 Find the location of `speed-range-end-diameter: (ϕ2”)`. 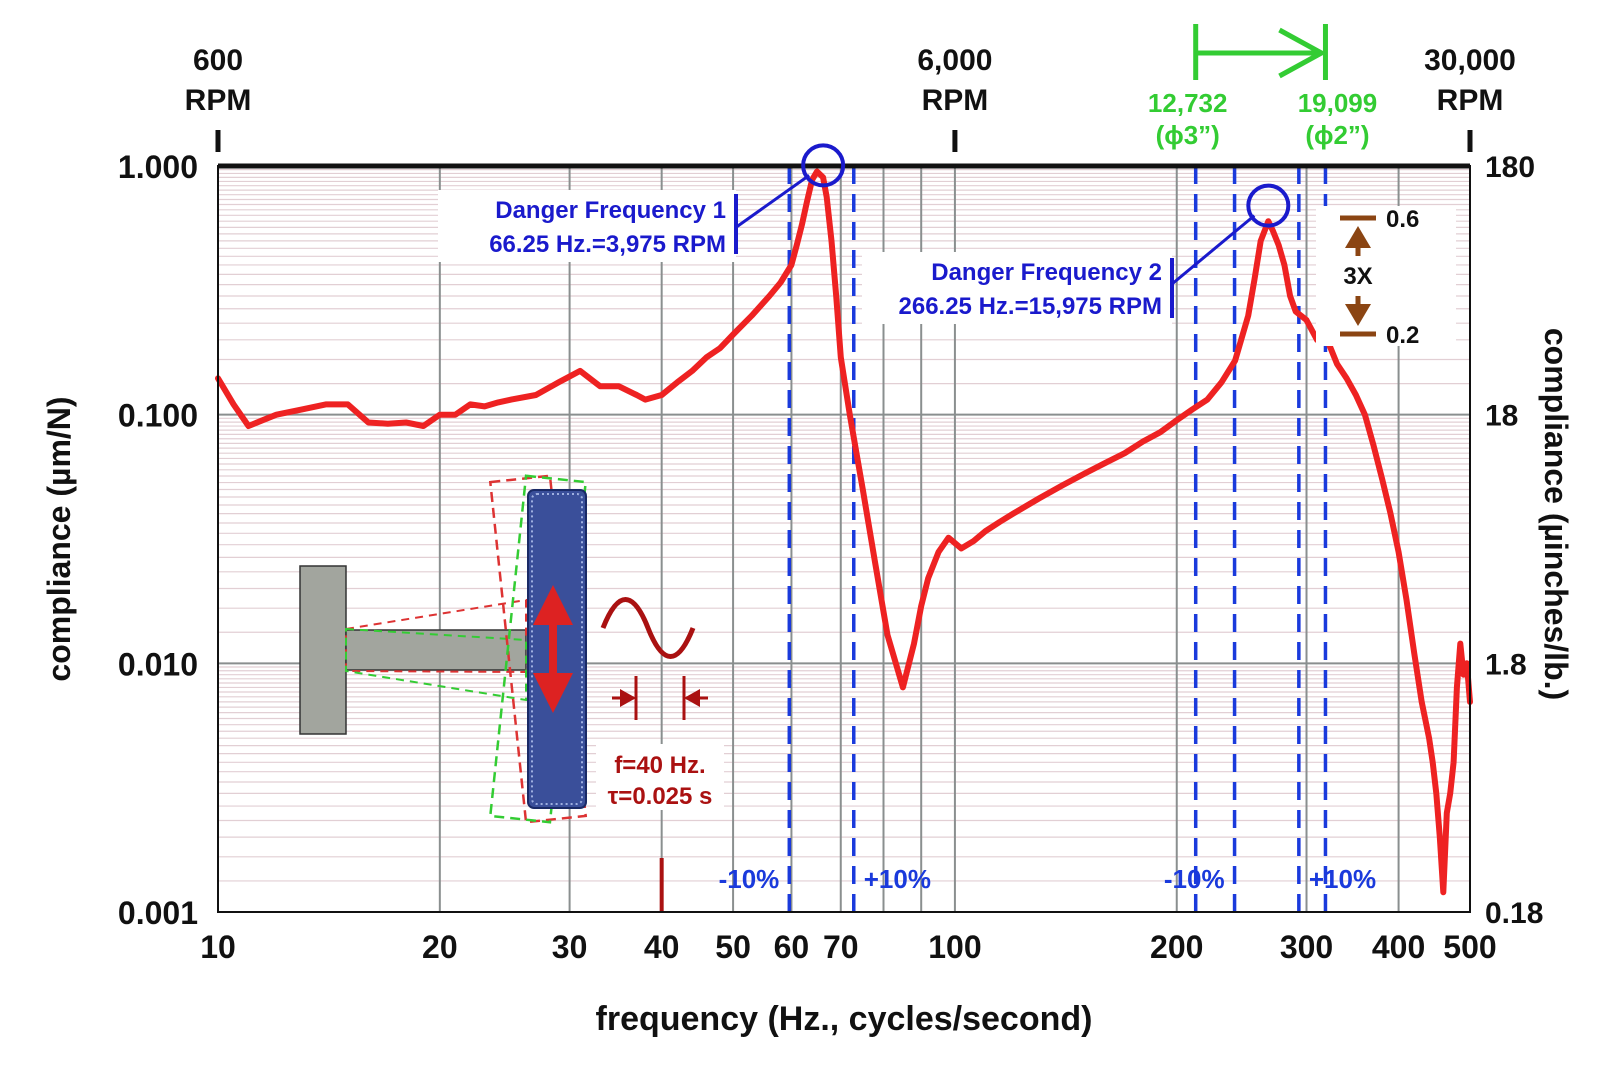

speed-range-end-diameter: (ϕ2”) is located at coordinates (1337, 135).